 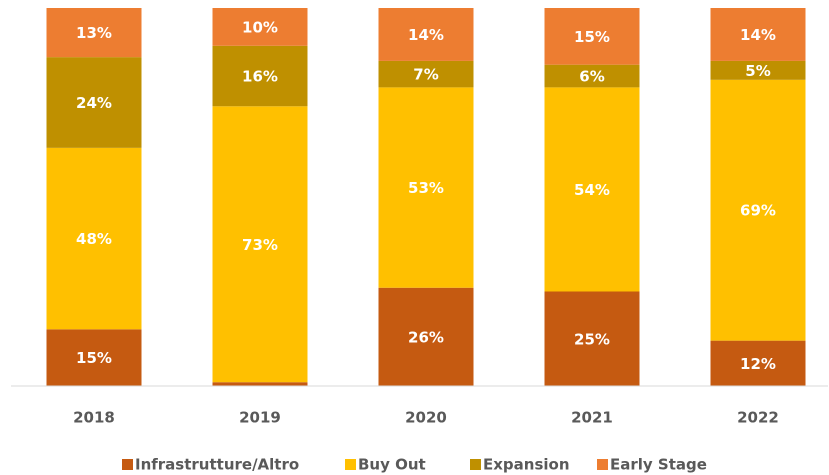 I want to click on data-label: 25%, so click(x=592, y=339).